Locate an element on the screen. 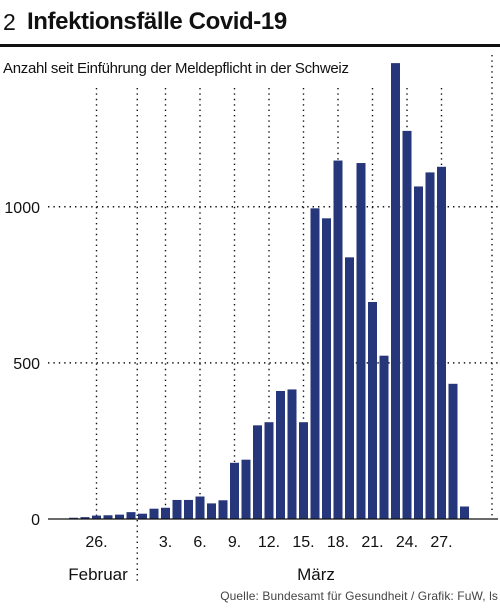 The width and height of the screenshot is (500, 608). x-tick-label: 21. is located at coordinates (372, 542).